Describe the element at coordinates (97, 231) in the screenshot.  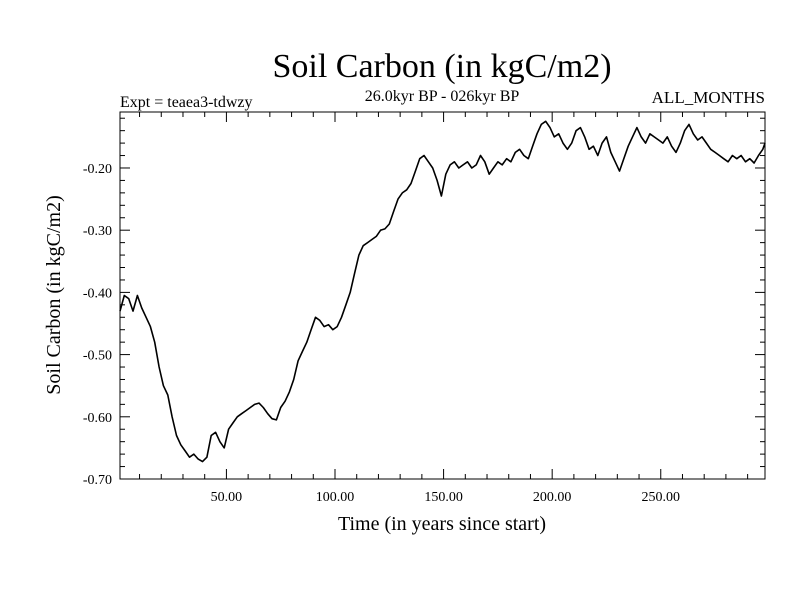
I see `y-tick-label: -0.30` at that location.